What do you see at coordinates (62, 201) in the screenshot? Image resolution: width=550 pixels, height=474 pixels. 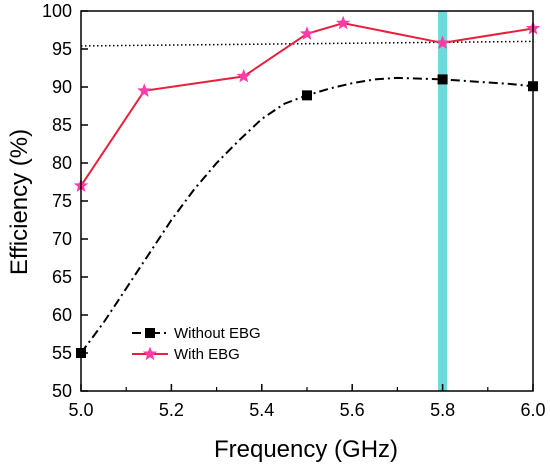 I see `y-tick-label: 75` at bounding box center [62, 201].